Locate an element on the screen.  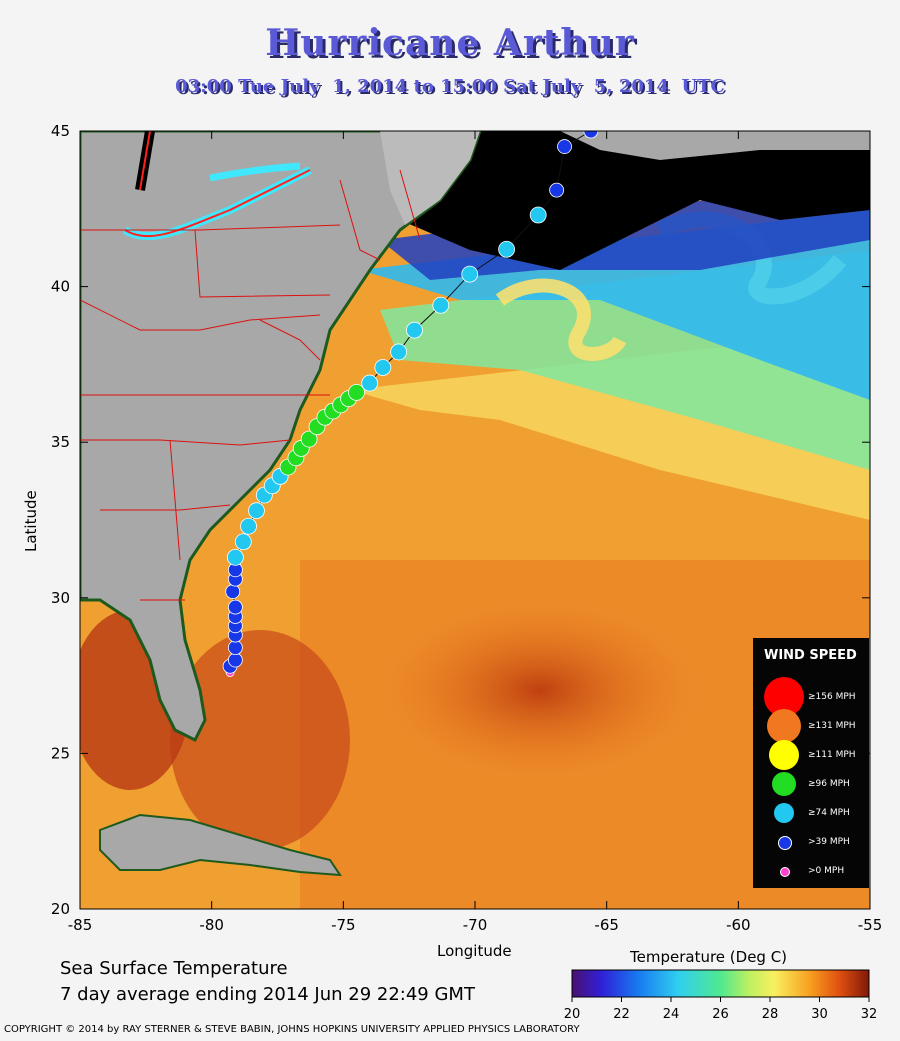
legend-item: ≥131 MPH is located at coordinates (811, 726).